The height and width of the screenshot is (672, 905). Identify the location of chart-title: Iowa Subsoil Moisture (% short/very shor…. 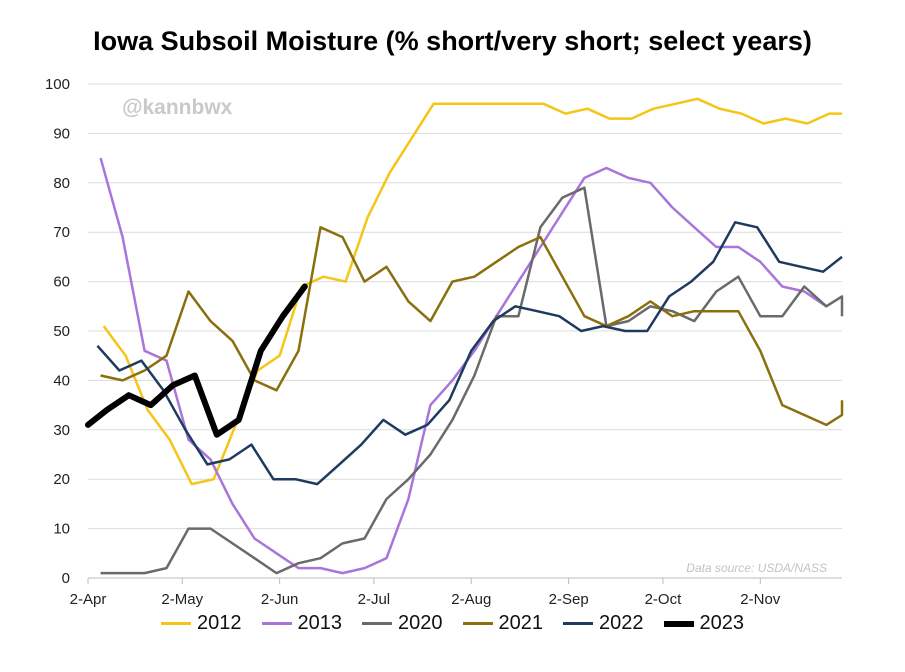
(452, 41).